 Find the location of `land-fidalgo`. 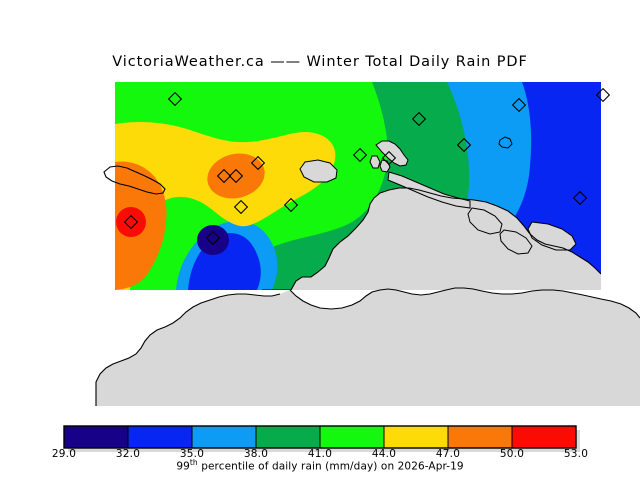

land-fidalgo is located at coordinates (485, 221).